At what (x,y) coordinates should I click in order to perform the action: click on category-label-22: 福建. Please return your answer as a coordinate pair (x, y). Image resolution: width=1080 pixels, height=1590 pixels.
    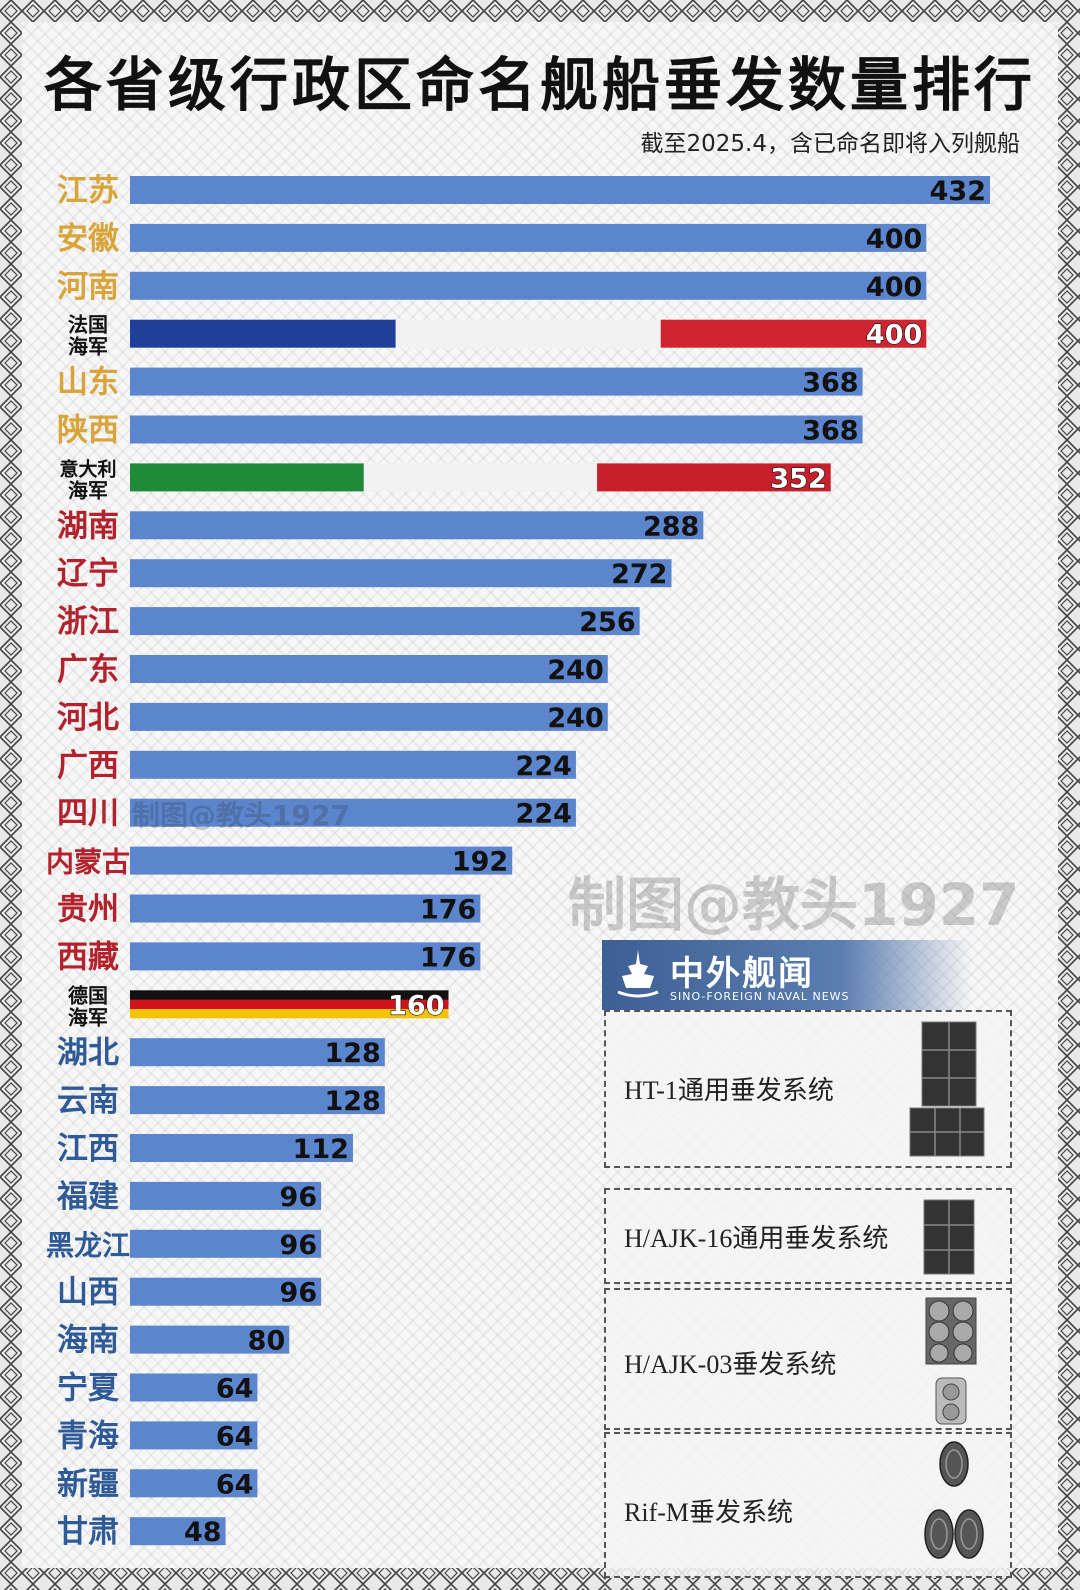
    Looking at the image, I should click on (87, 1197).